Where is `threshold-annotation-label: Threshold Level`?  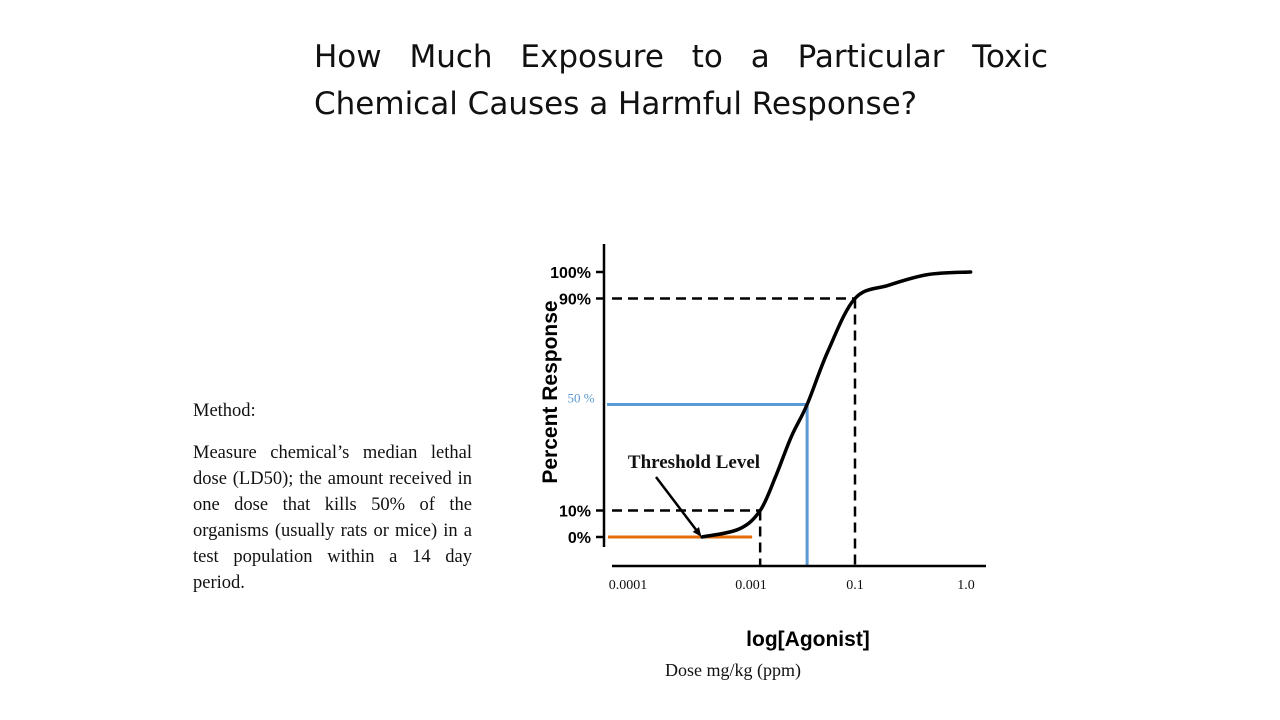
threshold-annotation-label: Threshold Level is located at coordinates (694, 462).